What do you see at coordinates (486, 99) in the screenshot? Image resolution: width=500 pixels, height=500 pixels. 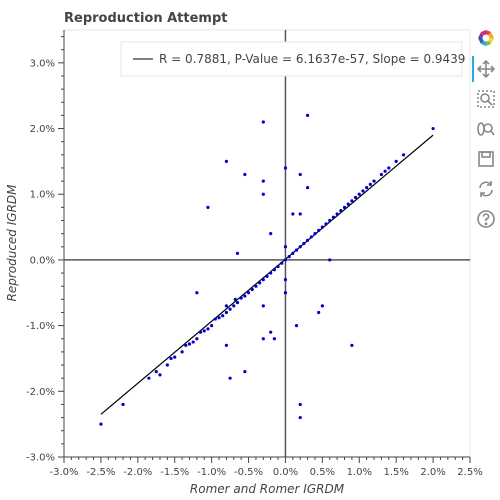 I see `box-zoom-icon` at bounding box center [486, 99].